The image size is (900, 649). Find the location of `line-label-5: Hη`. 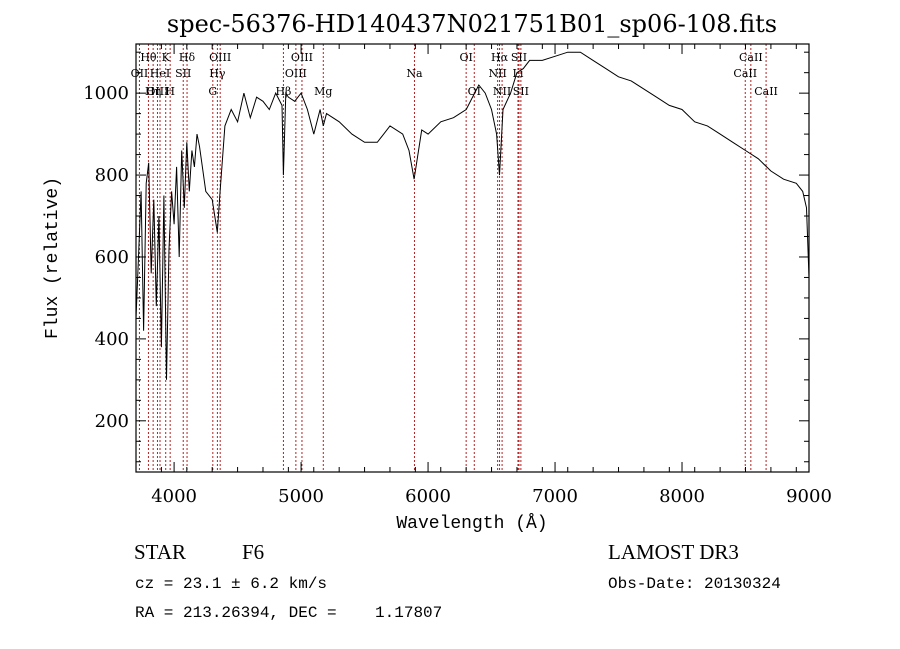

line-label-5: Hη is located at coordinates (153, 91).